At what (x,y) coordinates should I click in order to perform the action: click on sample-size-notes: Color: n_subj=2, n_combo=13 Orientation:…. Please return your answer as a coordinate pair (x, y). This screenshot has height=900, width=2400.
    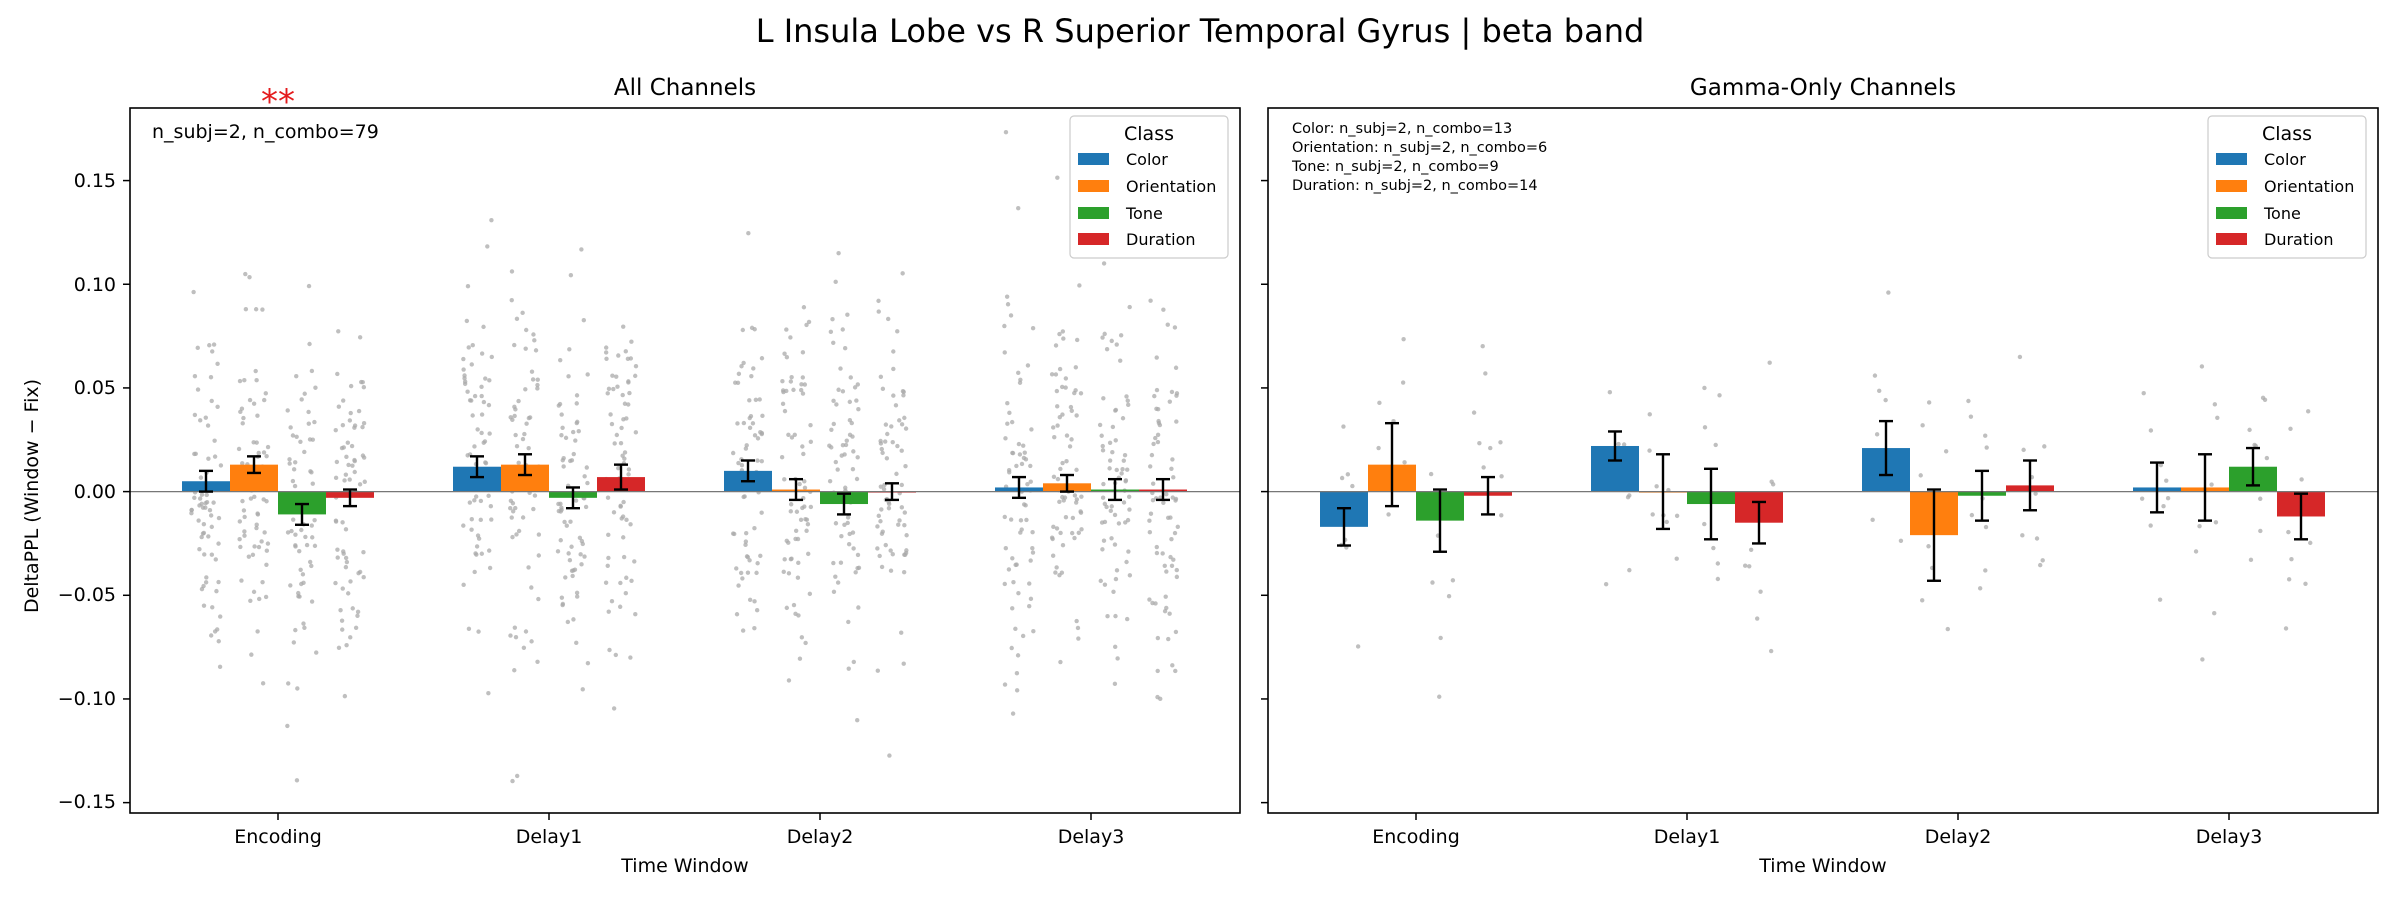
    Looking at the image, I should click on (1419, 157).